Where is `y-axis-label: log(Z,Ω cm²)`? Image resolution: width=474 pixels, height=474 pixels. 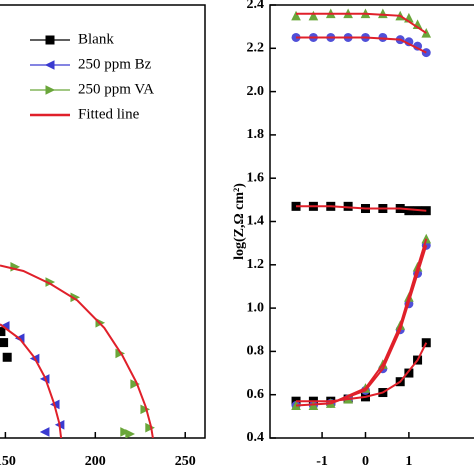 y-axis-label: log(Z,Ω cm²) is located at coordinates (239, 221).